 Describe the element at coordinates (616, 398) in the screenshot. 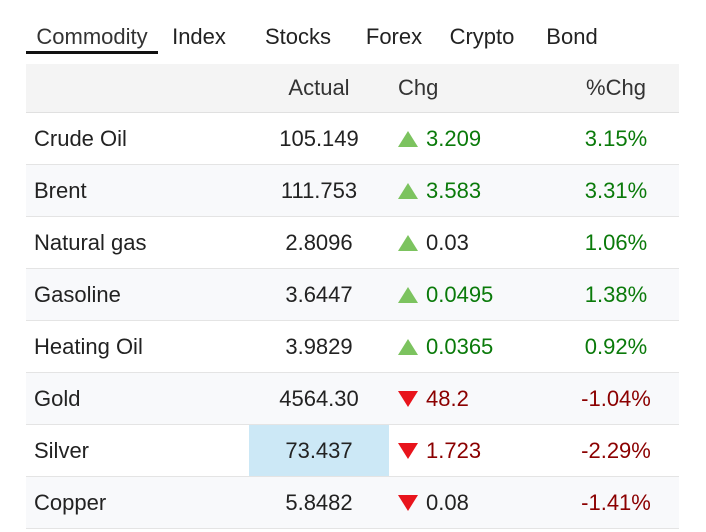

I see `percent-cell: -1.04%` at that location.